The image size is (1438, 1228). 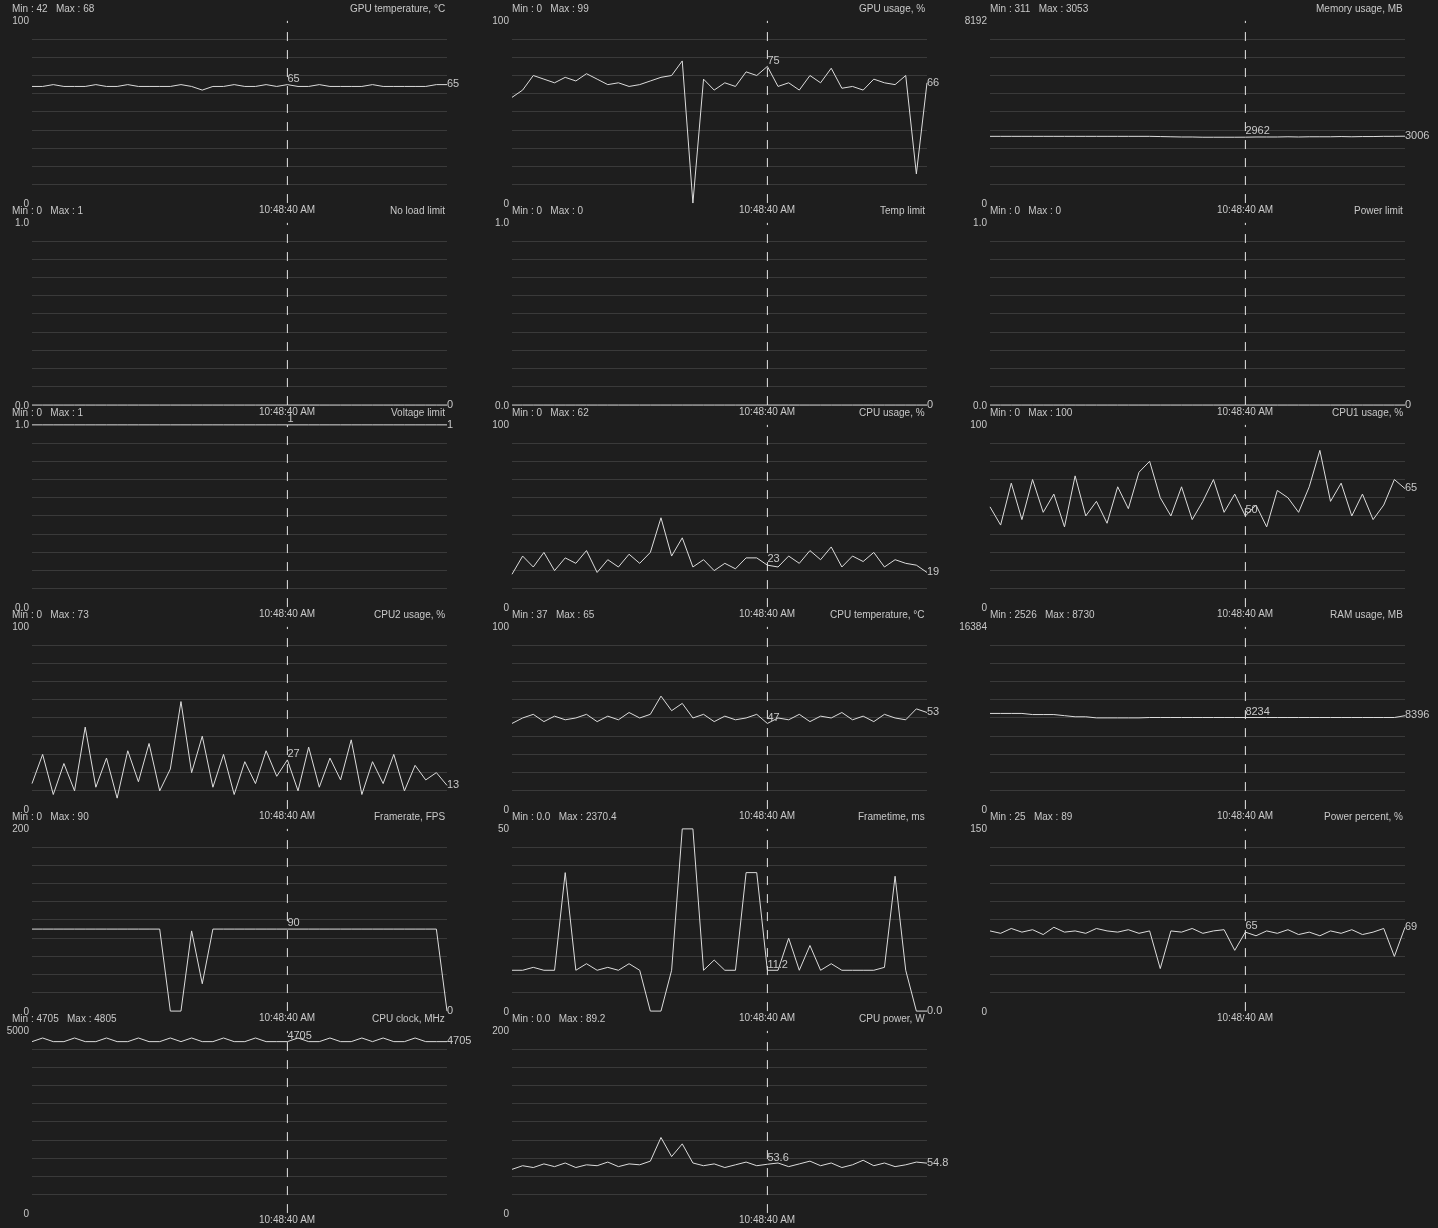 I want to click on data-label: 13, so click(x=453, y=784).